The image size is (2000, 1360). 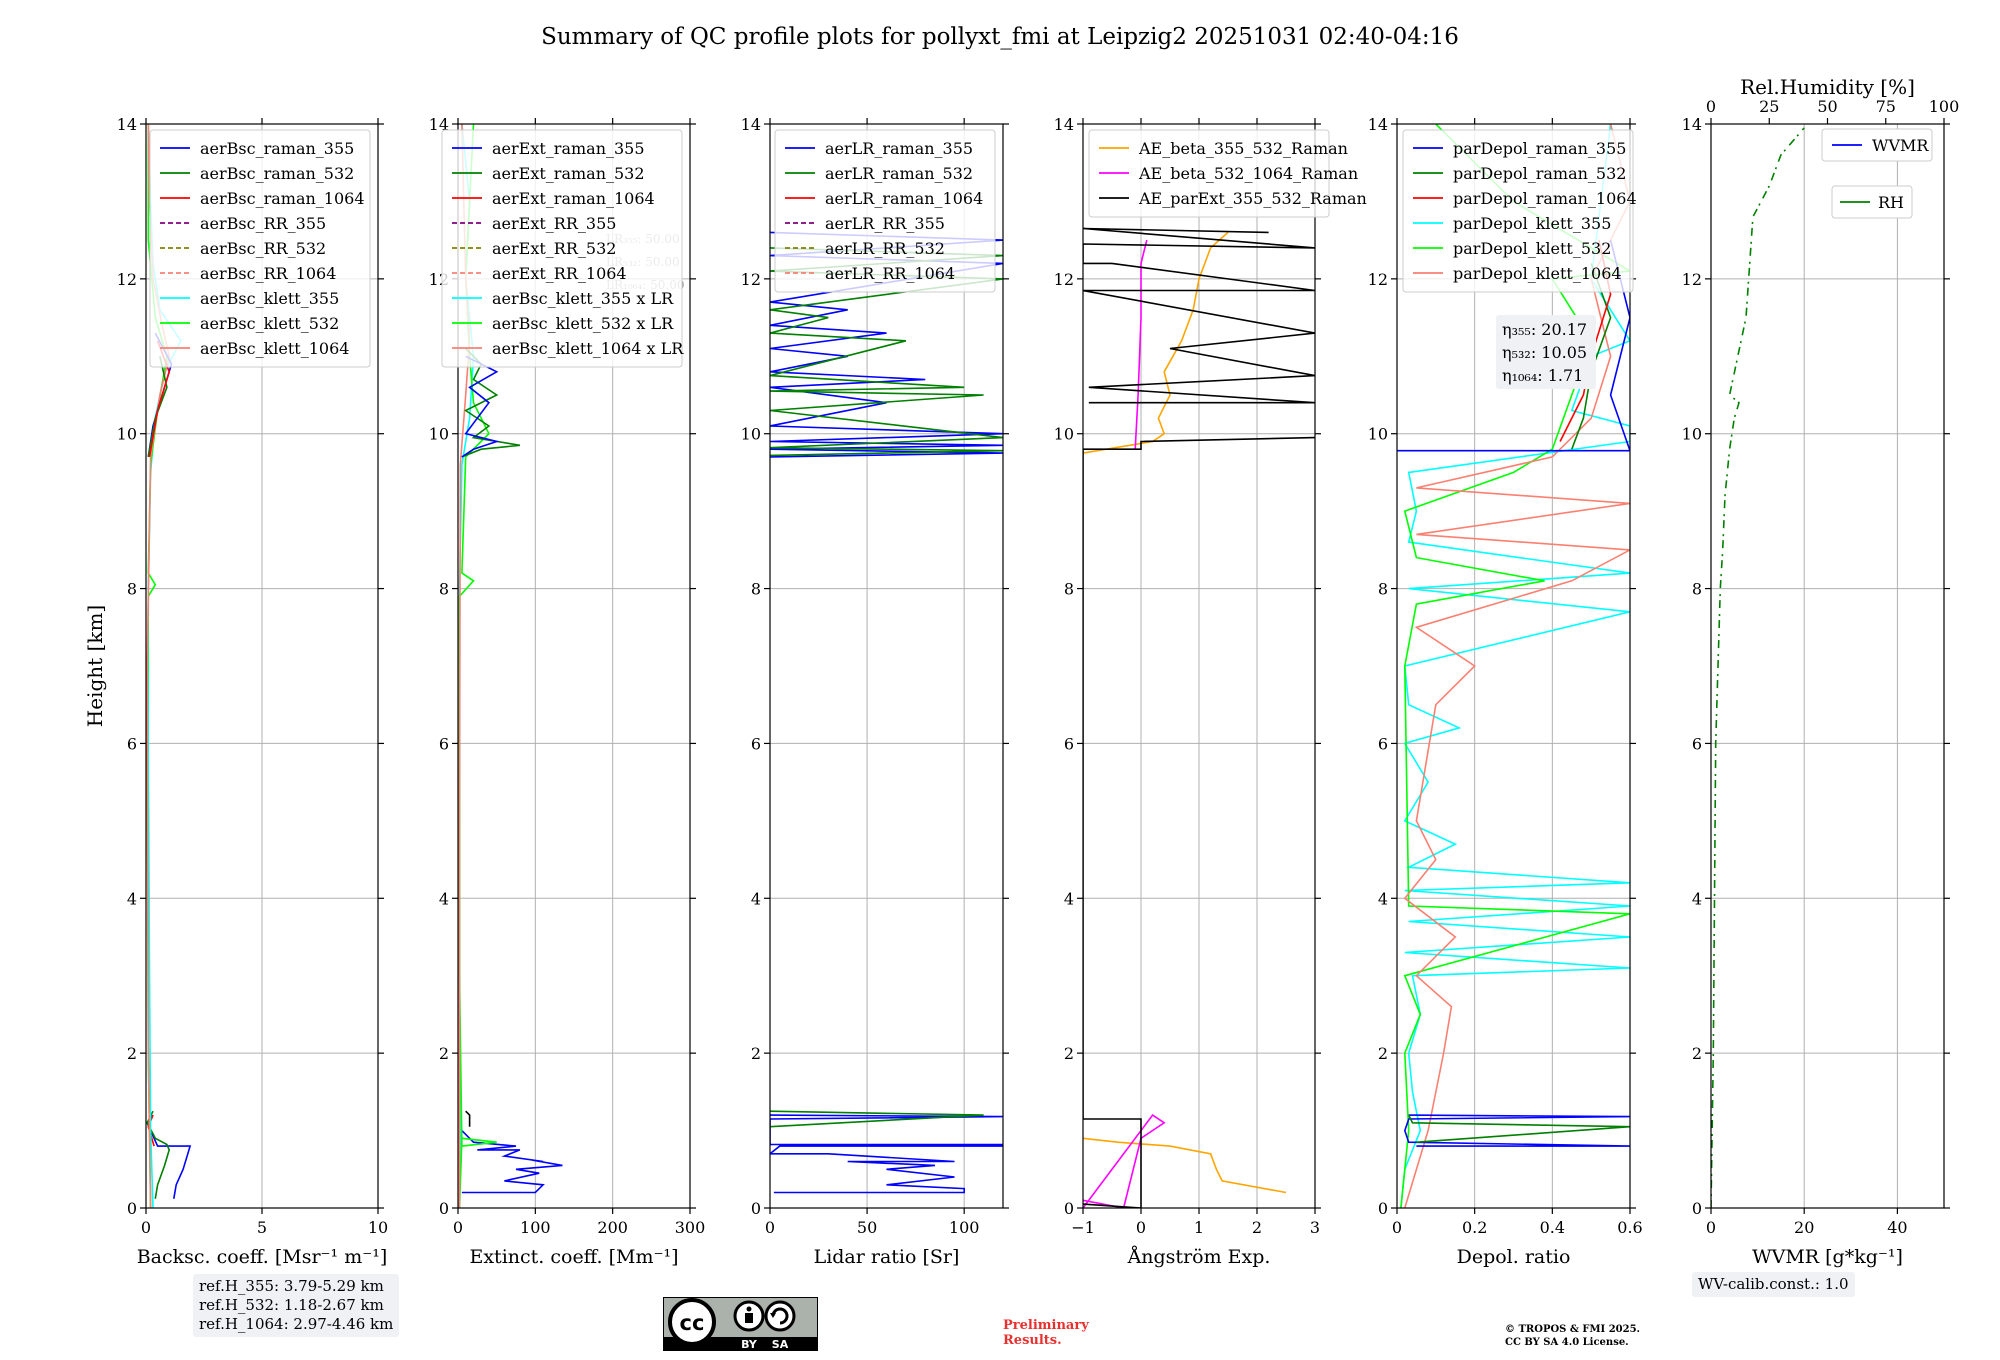 What do you see at coordinates (269, 298) in the screenshot?
I see `legend-label: aerBsc_klett_355` at bounding box center [269, 298].